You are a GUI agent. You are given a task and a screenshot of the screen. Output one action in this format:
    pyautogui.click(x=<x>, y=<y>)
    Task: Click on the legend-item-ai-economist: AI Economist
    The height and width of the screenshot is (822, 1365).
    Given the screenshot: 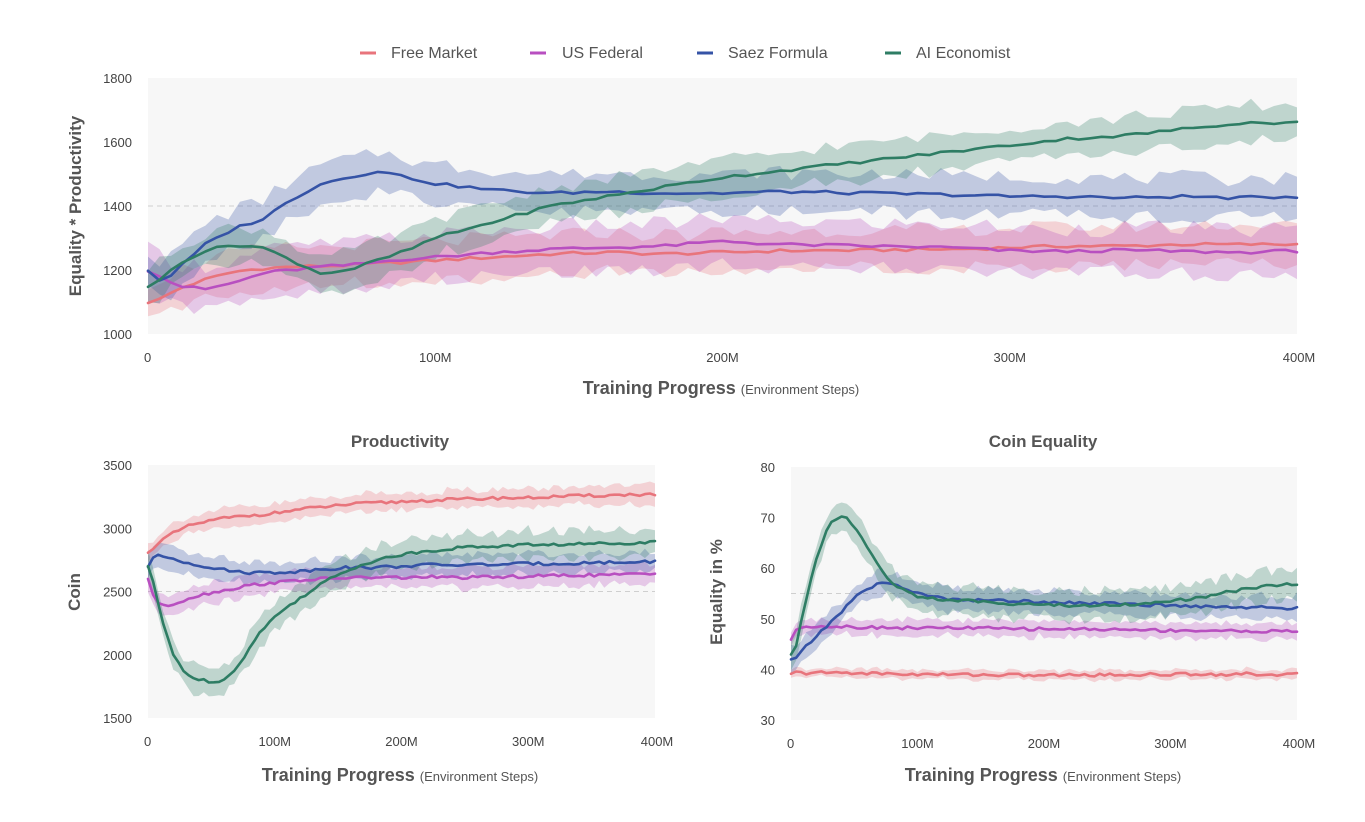 What is the action you would take?
    pyautogui.click(x=948, y=53)
    